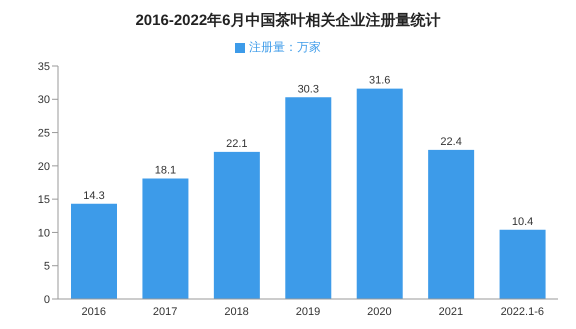 The image size is (576, 329). What do you see at coordinates (308, 312) in the screenshot?
I see `x-tick-label: 2019` at bounding box center [308, 312].